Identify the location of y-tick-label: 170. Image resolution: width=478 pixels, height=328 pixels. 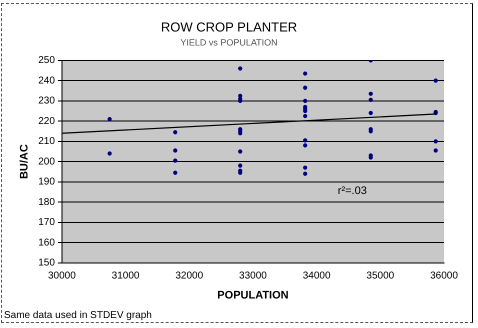
(47, 222).